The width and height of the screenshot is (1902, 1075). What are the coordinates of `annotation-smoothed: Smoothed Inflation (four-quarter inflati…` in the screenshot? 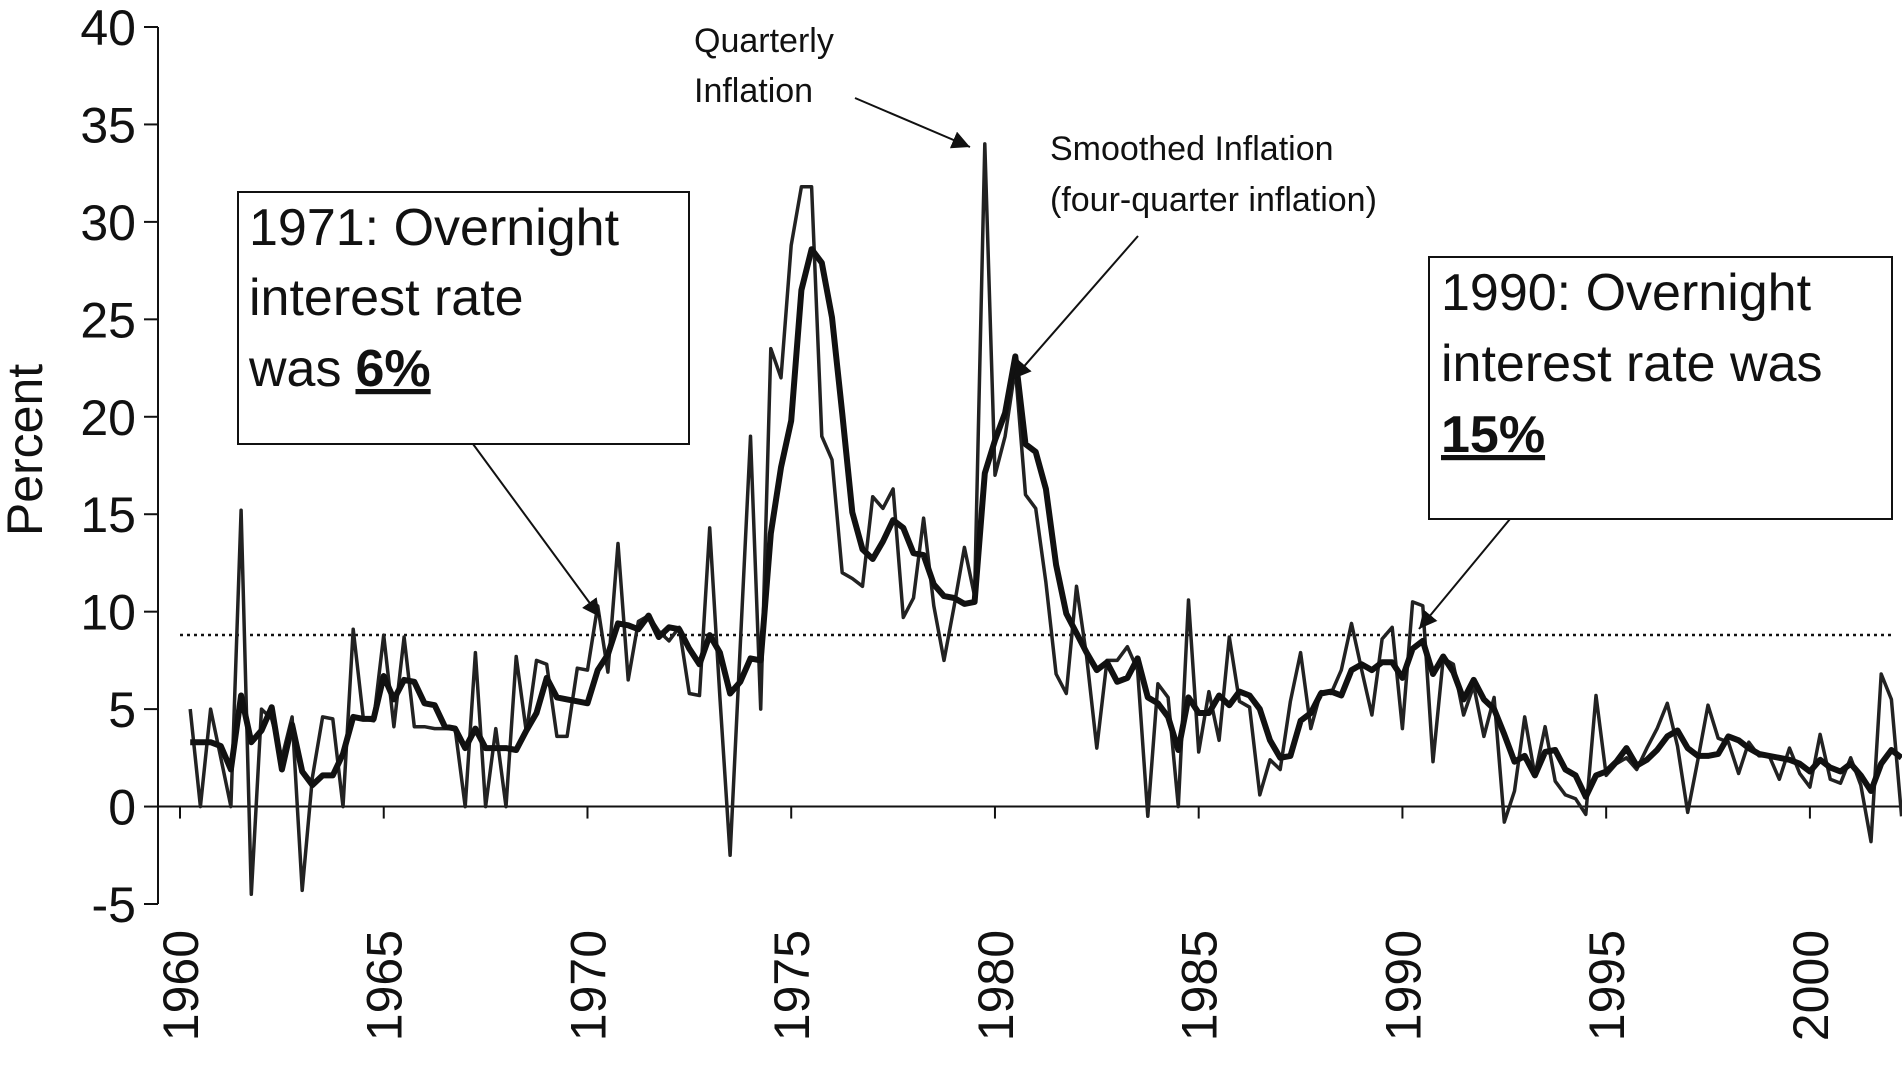 It's located at (1194, 255).